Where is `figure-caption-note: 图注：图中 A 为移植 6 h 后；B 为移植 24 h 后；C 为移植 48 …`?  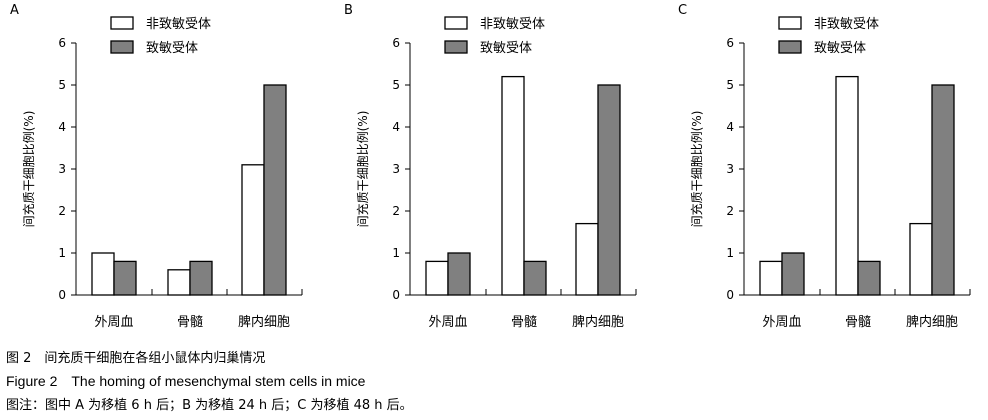 figure-caption-note: 图注：图中 A 为移植 6 h 后；B 为移植 24 h 后；C 为移植 48 … is located at coordinates (209, 405).